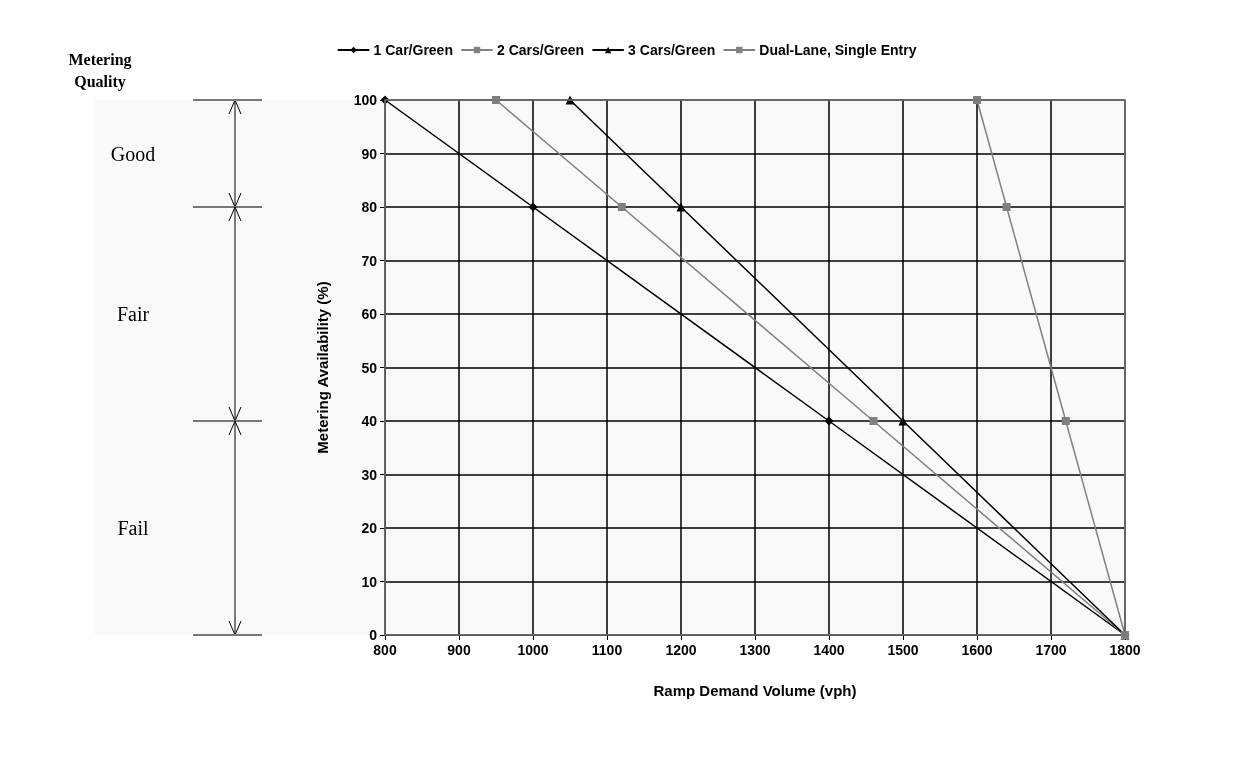  What do you see at coordinates (385, 650) in the screenshot?
I see `x-tick-label: 800` at bounding box center [385, 650].